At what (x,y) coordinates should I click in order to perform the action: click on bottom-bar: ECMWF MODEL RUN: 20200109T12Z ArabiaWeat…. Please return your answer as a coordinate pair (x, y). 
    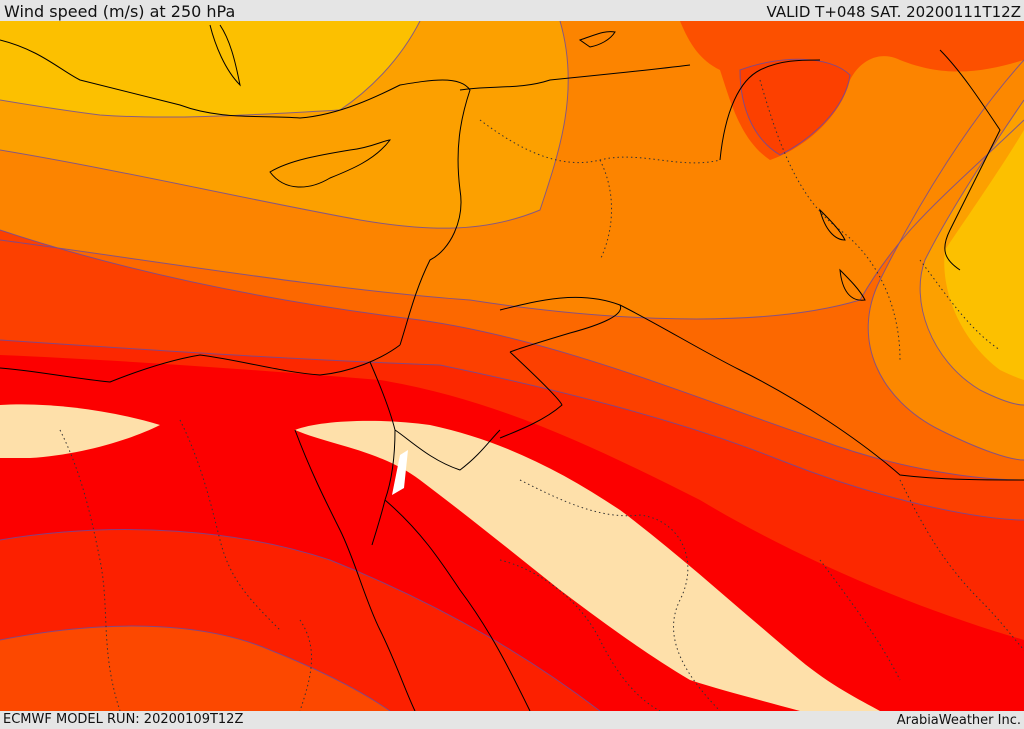
    Looking at the image, I should click on (512, 720).